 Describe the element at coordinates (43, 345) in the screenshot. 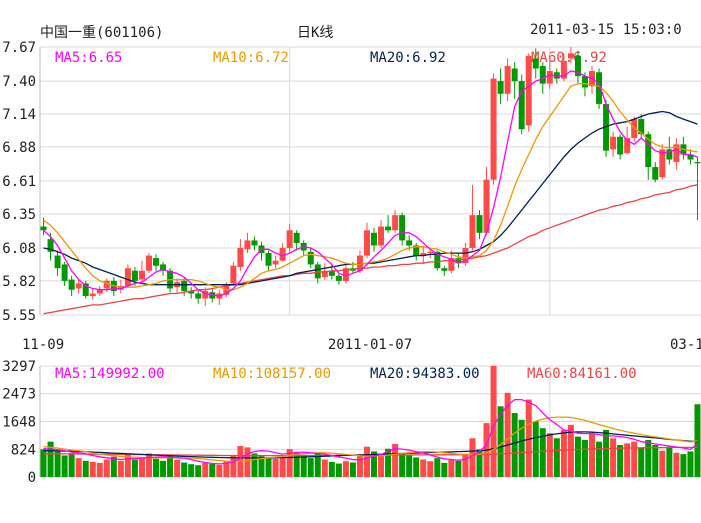

I see `x-tick-label: 11-09` at that location.